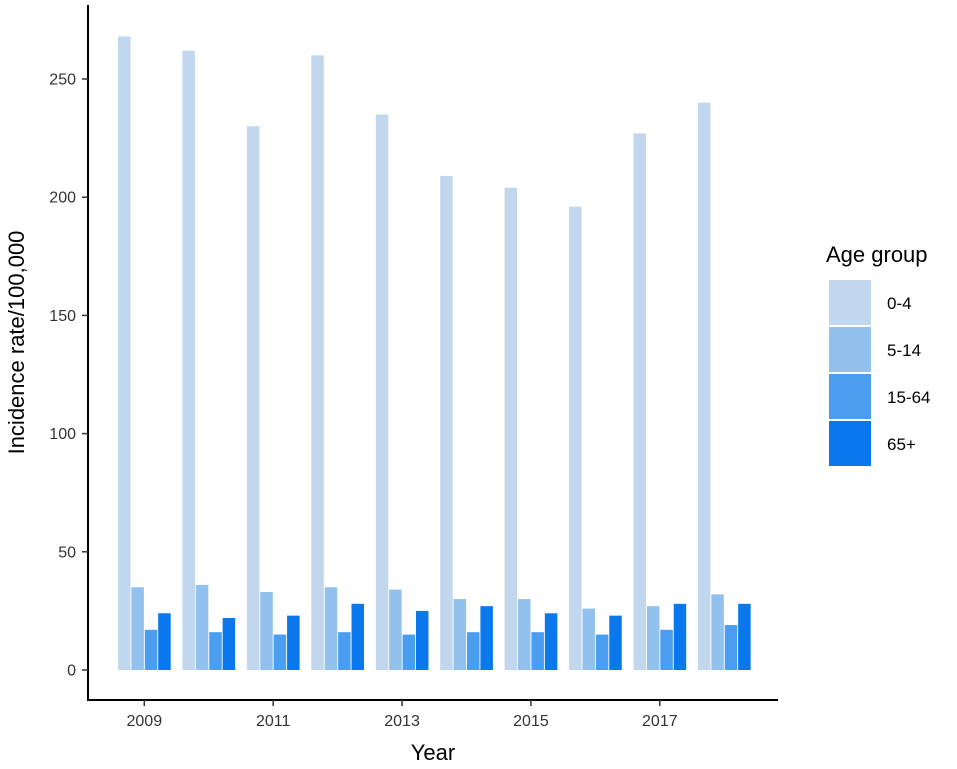 The image size is (957, 769). What do you see at coordinates (531, 721) in the screenshot?
I see `x-tick-label: 2015` at bounding box center [531, 721].